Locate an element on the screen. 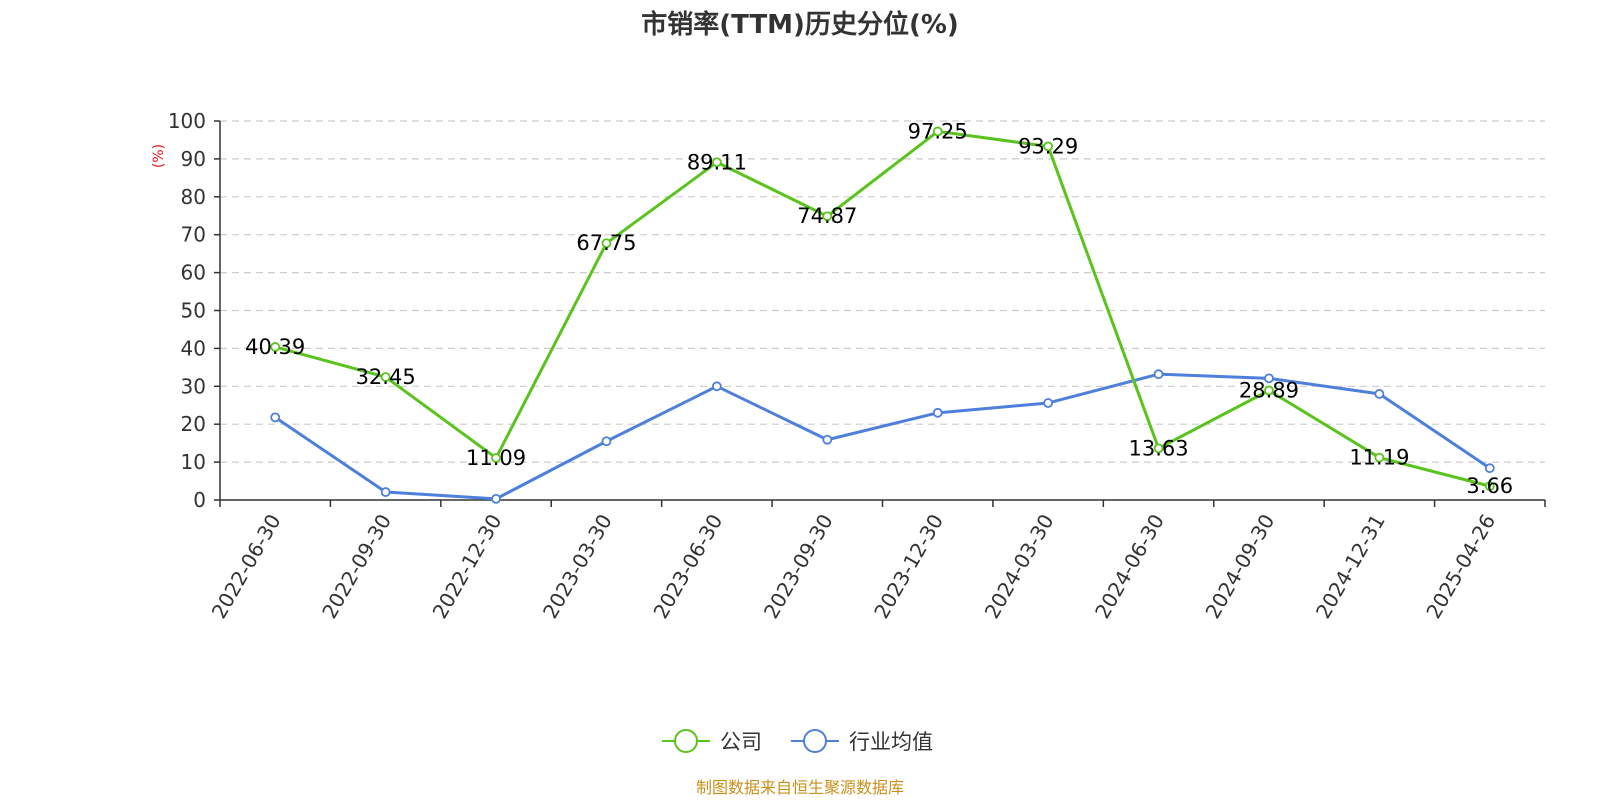 This screenshot has height=800, width=1600. legend-label: 行业均值 is located at coordinates (891, 742).